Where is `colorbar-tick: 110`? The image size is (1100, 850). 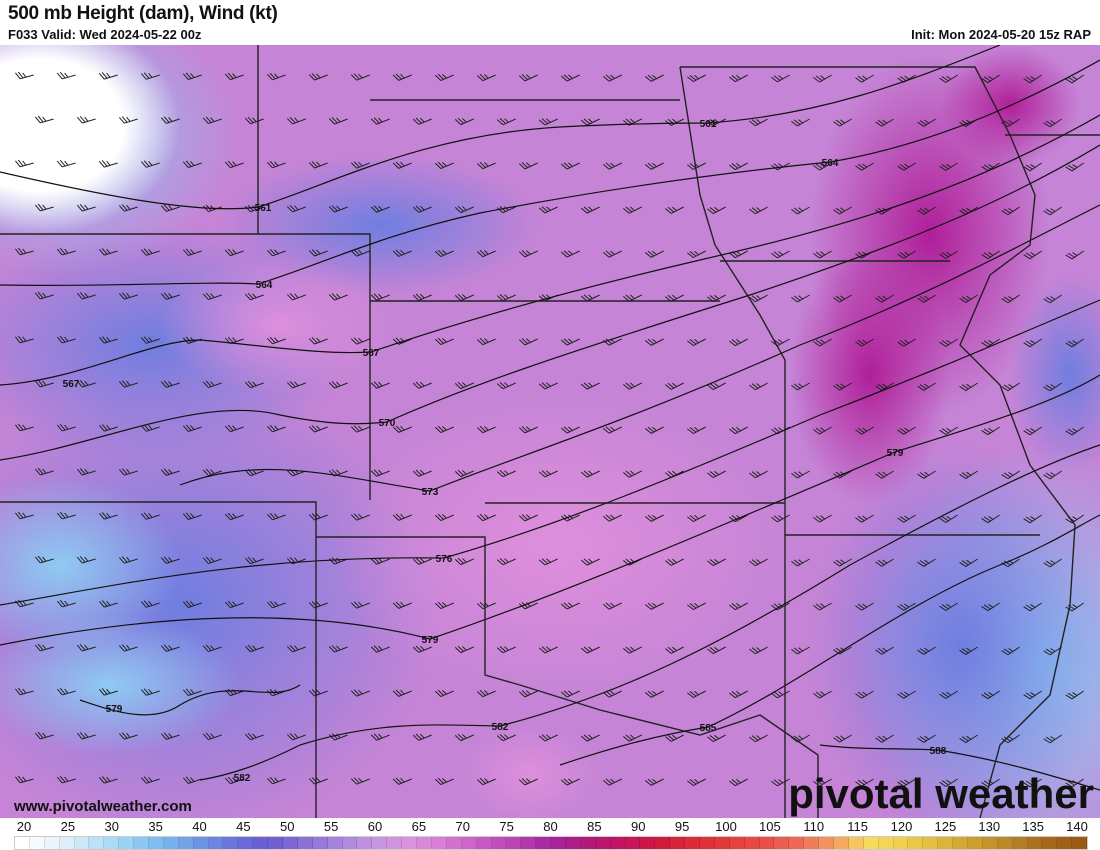 colorbar-tick: 110 is located at coordinates (814, 826).